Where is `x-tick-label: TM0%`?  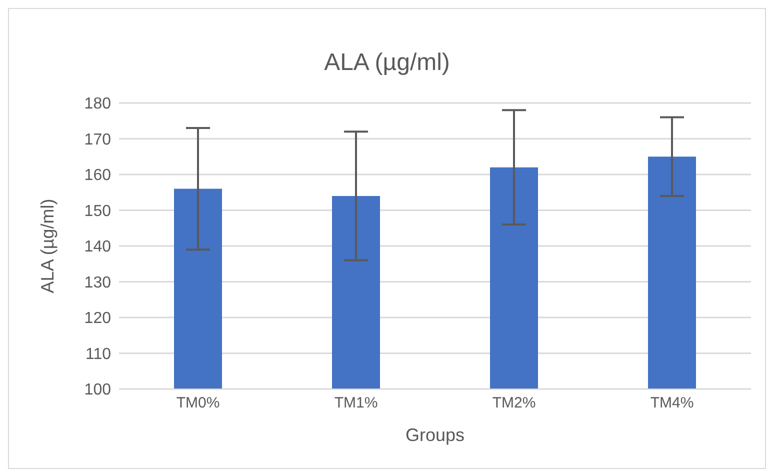
x-tick-label: TM0% is located at coordinates (198, 403).